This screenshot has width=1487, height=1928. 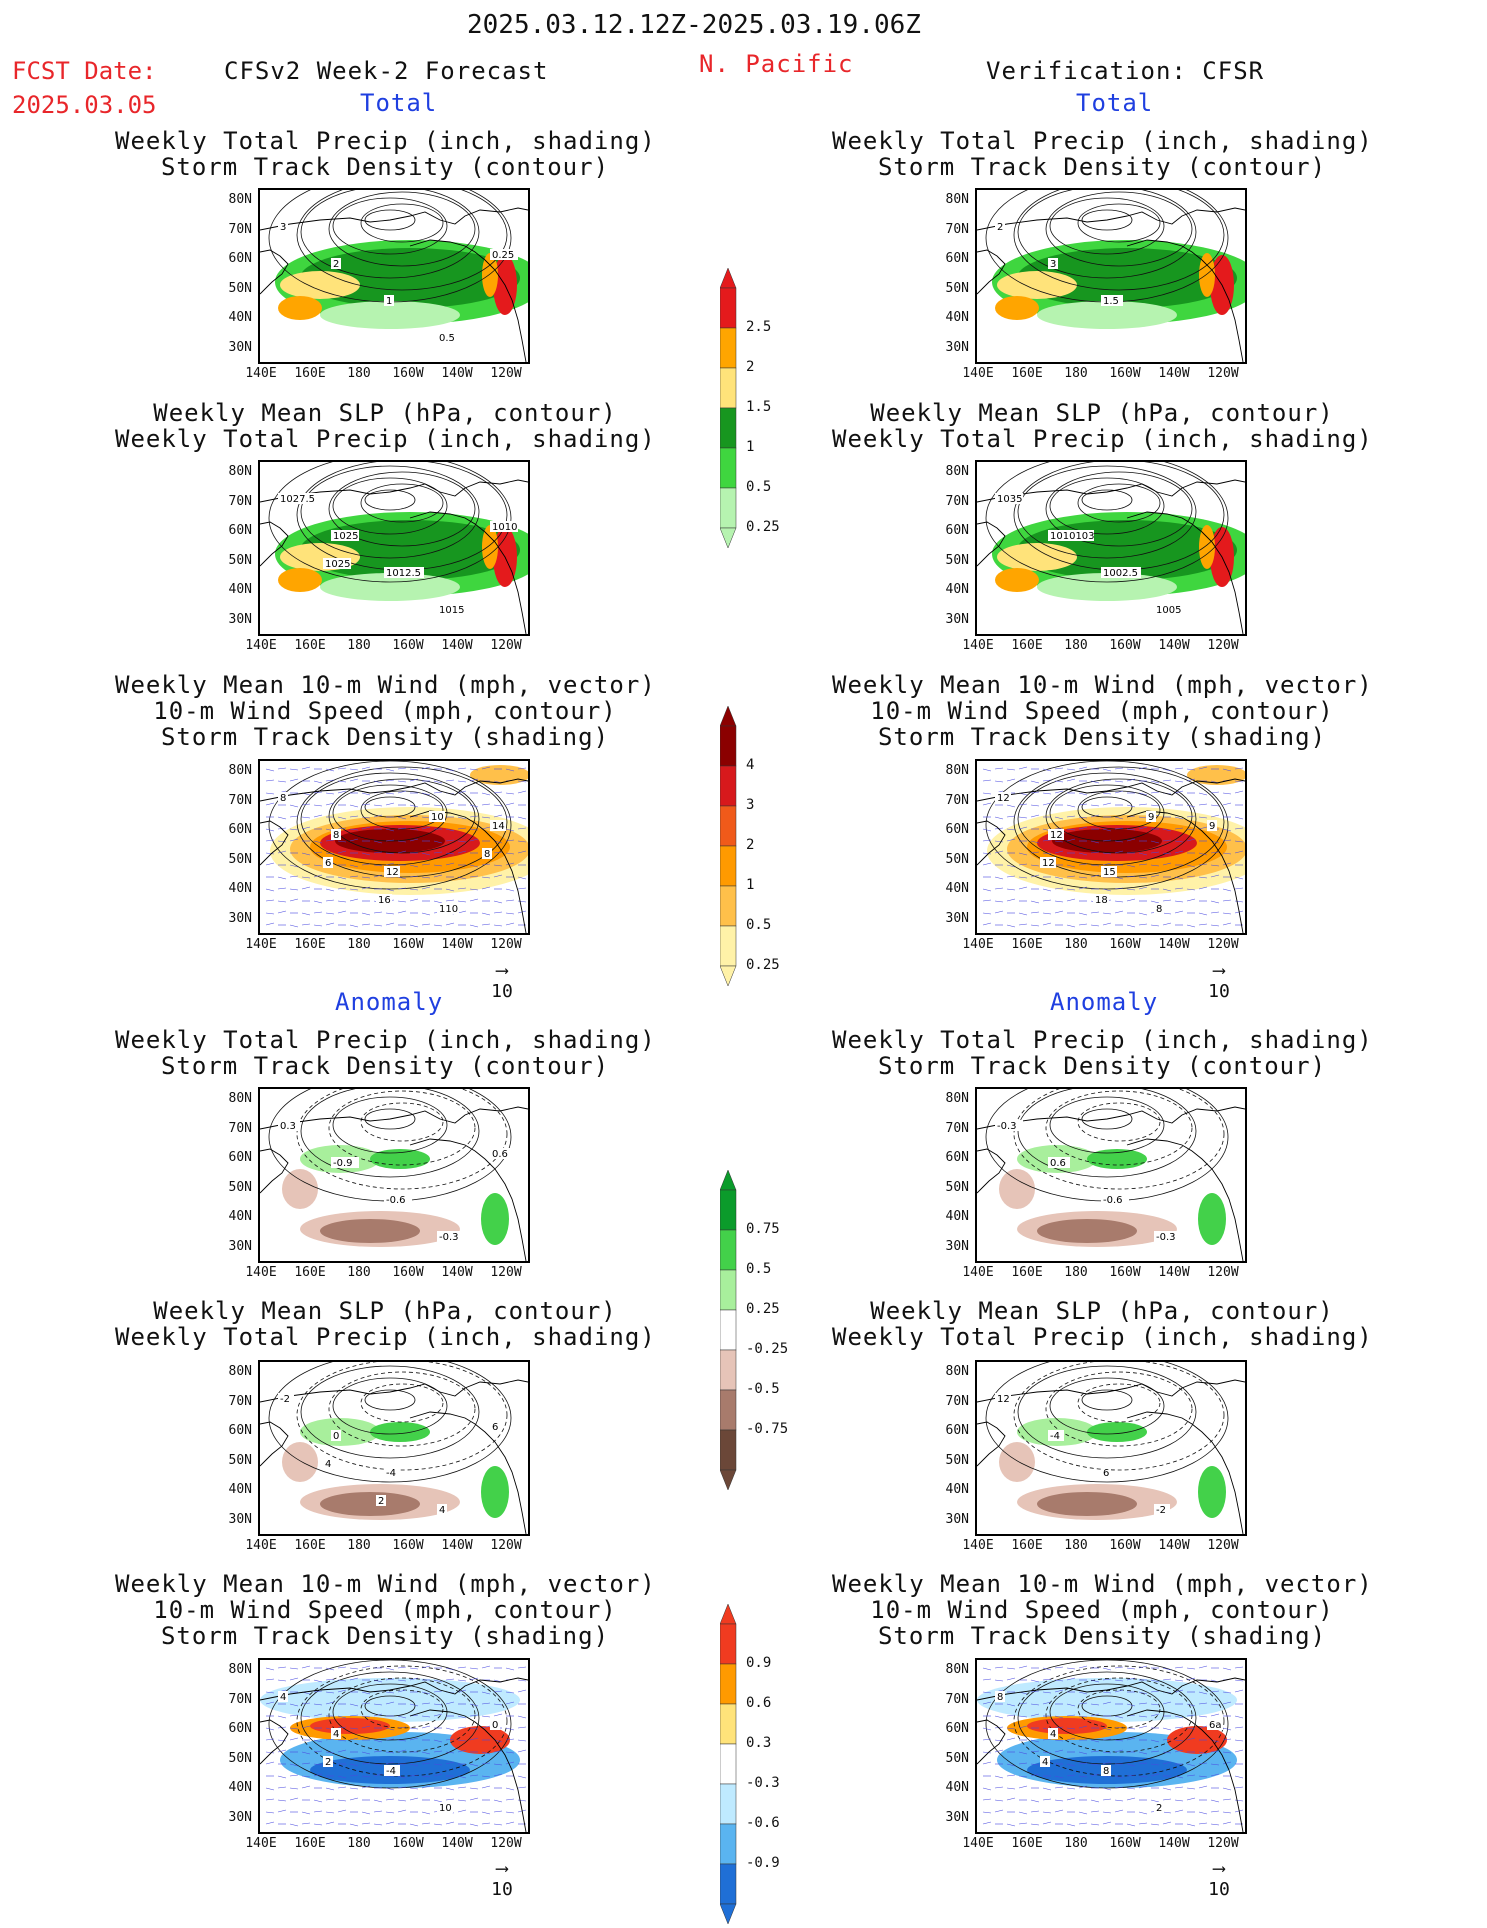 I want to click on contour-label: 4, so click(x=283, y=1697).